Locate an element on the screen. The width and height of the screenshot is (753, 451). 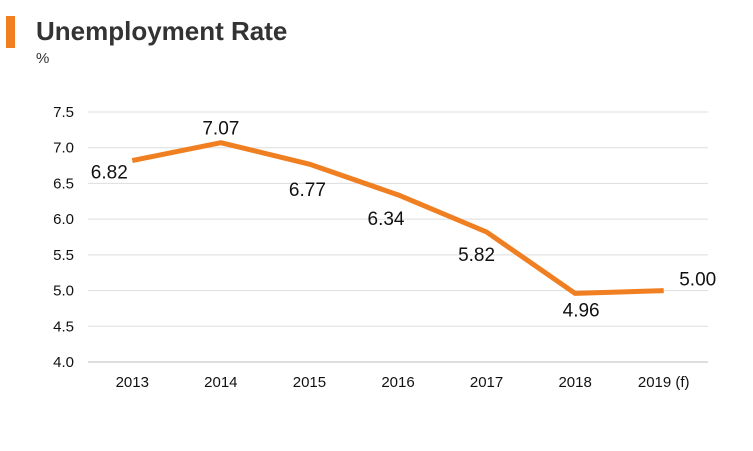
x-tick-label: 2016 is located at coordinates (397, 382).